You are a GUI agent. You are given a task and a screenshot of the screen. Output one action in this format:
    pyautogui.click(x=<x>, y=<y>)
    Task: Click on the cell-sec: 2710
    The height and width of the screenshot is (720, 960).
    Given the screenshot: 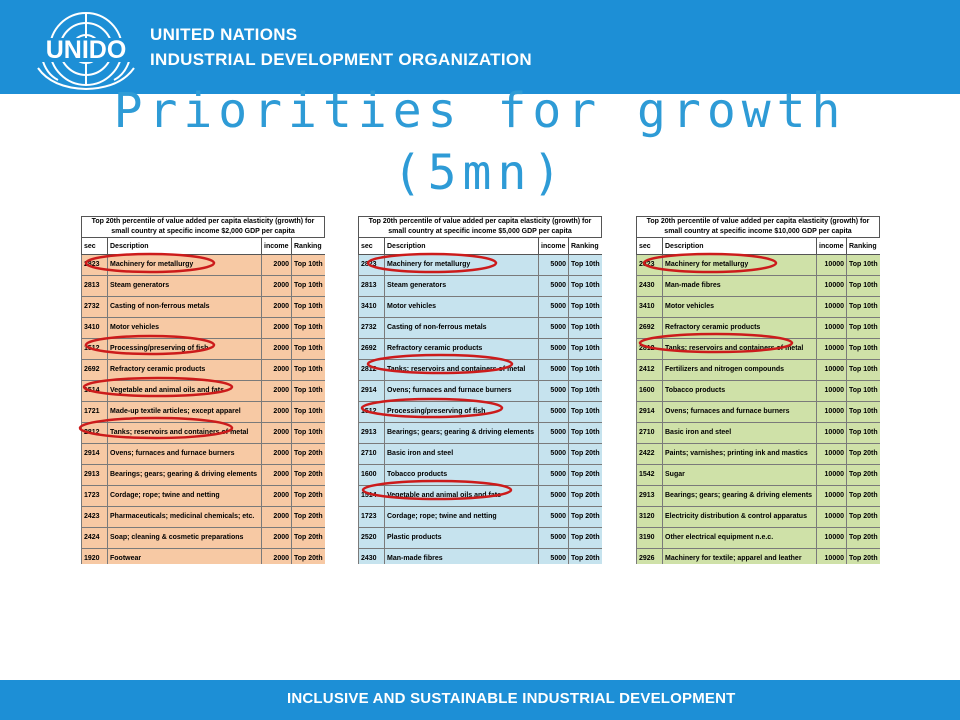 What is the action you would take?
    pyautogui.click(x=371, y=454)
    